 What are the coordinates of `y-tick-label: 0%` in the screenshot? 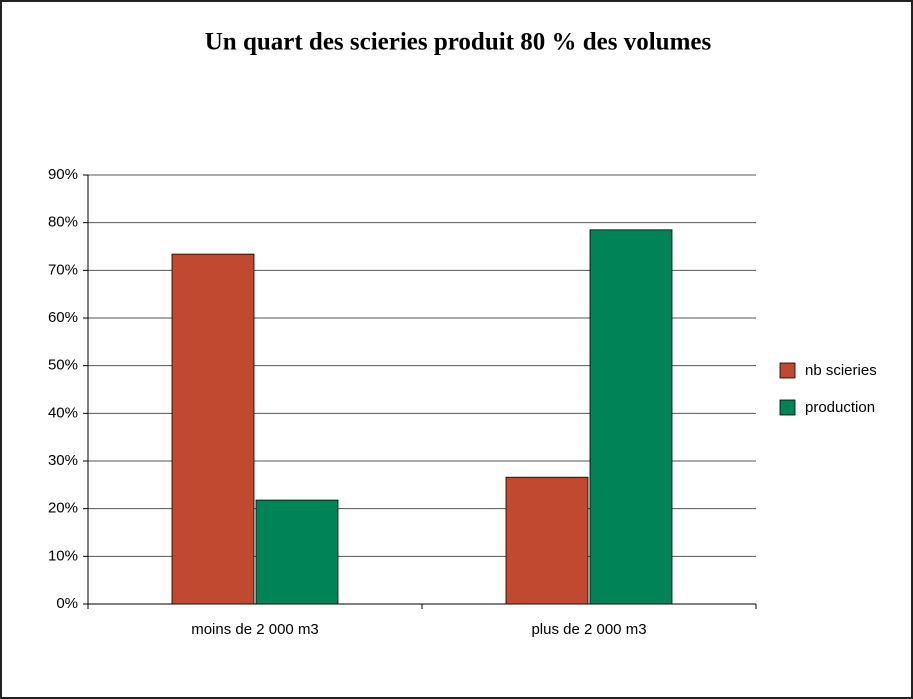 It's located at (67, 603).